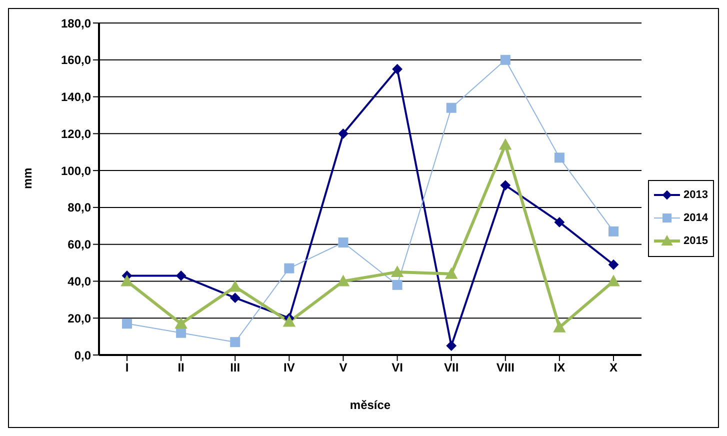 This screenshot has height=436, width=727. What do you see at coordinates (76, 97) in the screenshot?
I see `y-tick-label: 140,0` at bounding box center [76, 97].